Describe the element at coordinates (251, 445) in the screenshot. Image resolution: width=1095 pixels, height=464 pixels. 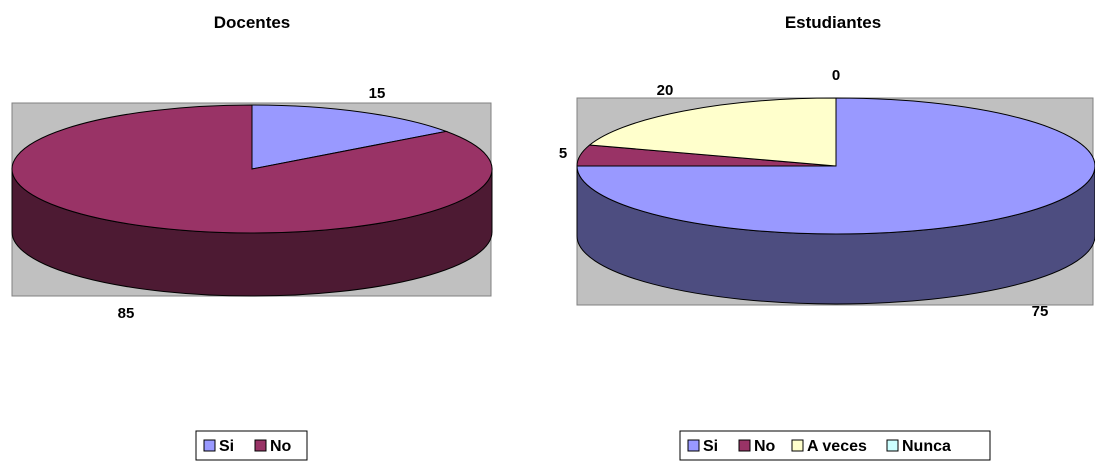
I see `legend-docentes: Si No` at that location.